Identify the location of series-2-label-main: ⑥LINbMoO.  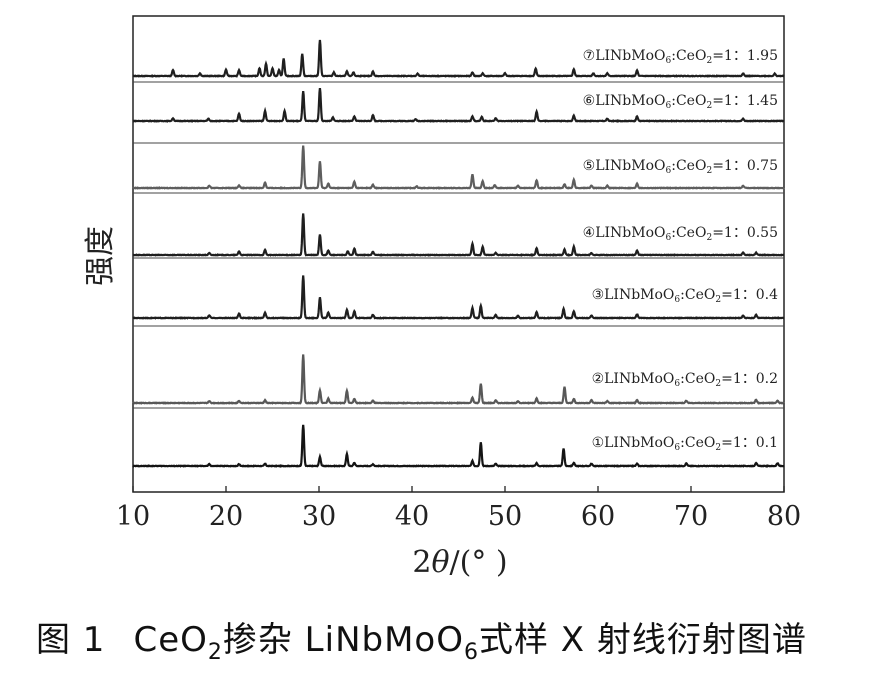
(624, 101).